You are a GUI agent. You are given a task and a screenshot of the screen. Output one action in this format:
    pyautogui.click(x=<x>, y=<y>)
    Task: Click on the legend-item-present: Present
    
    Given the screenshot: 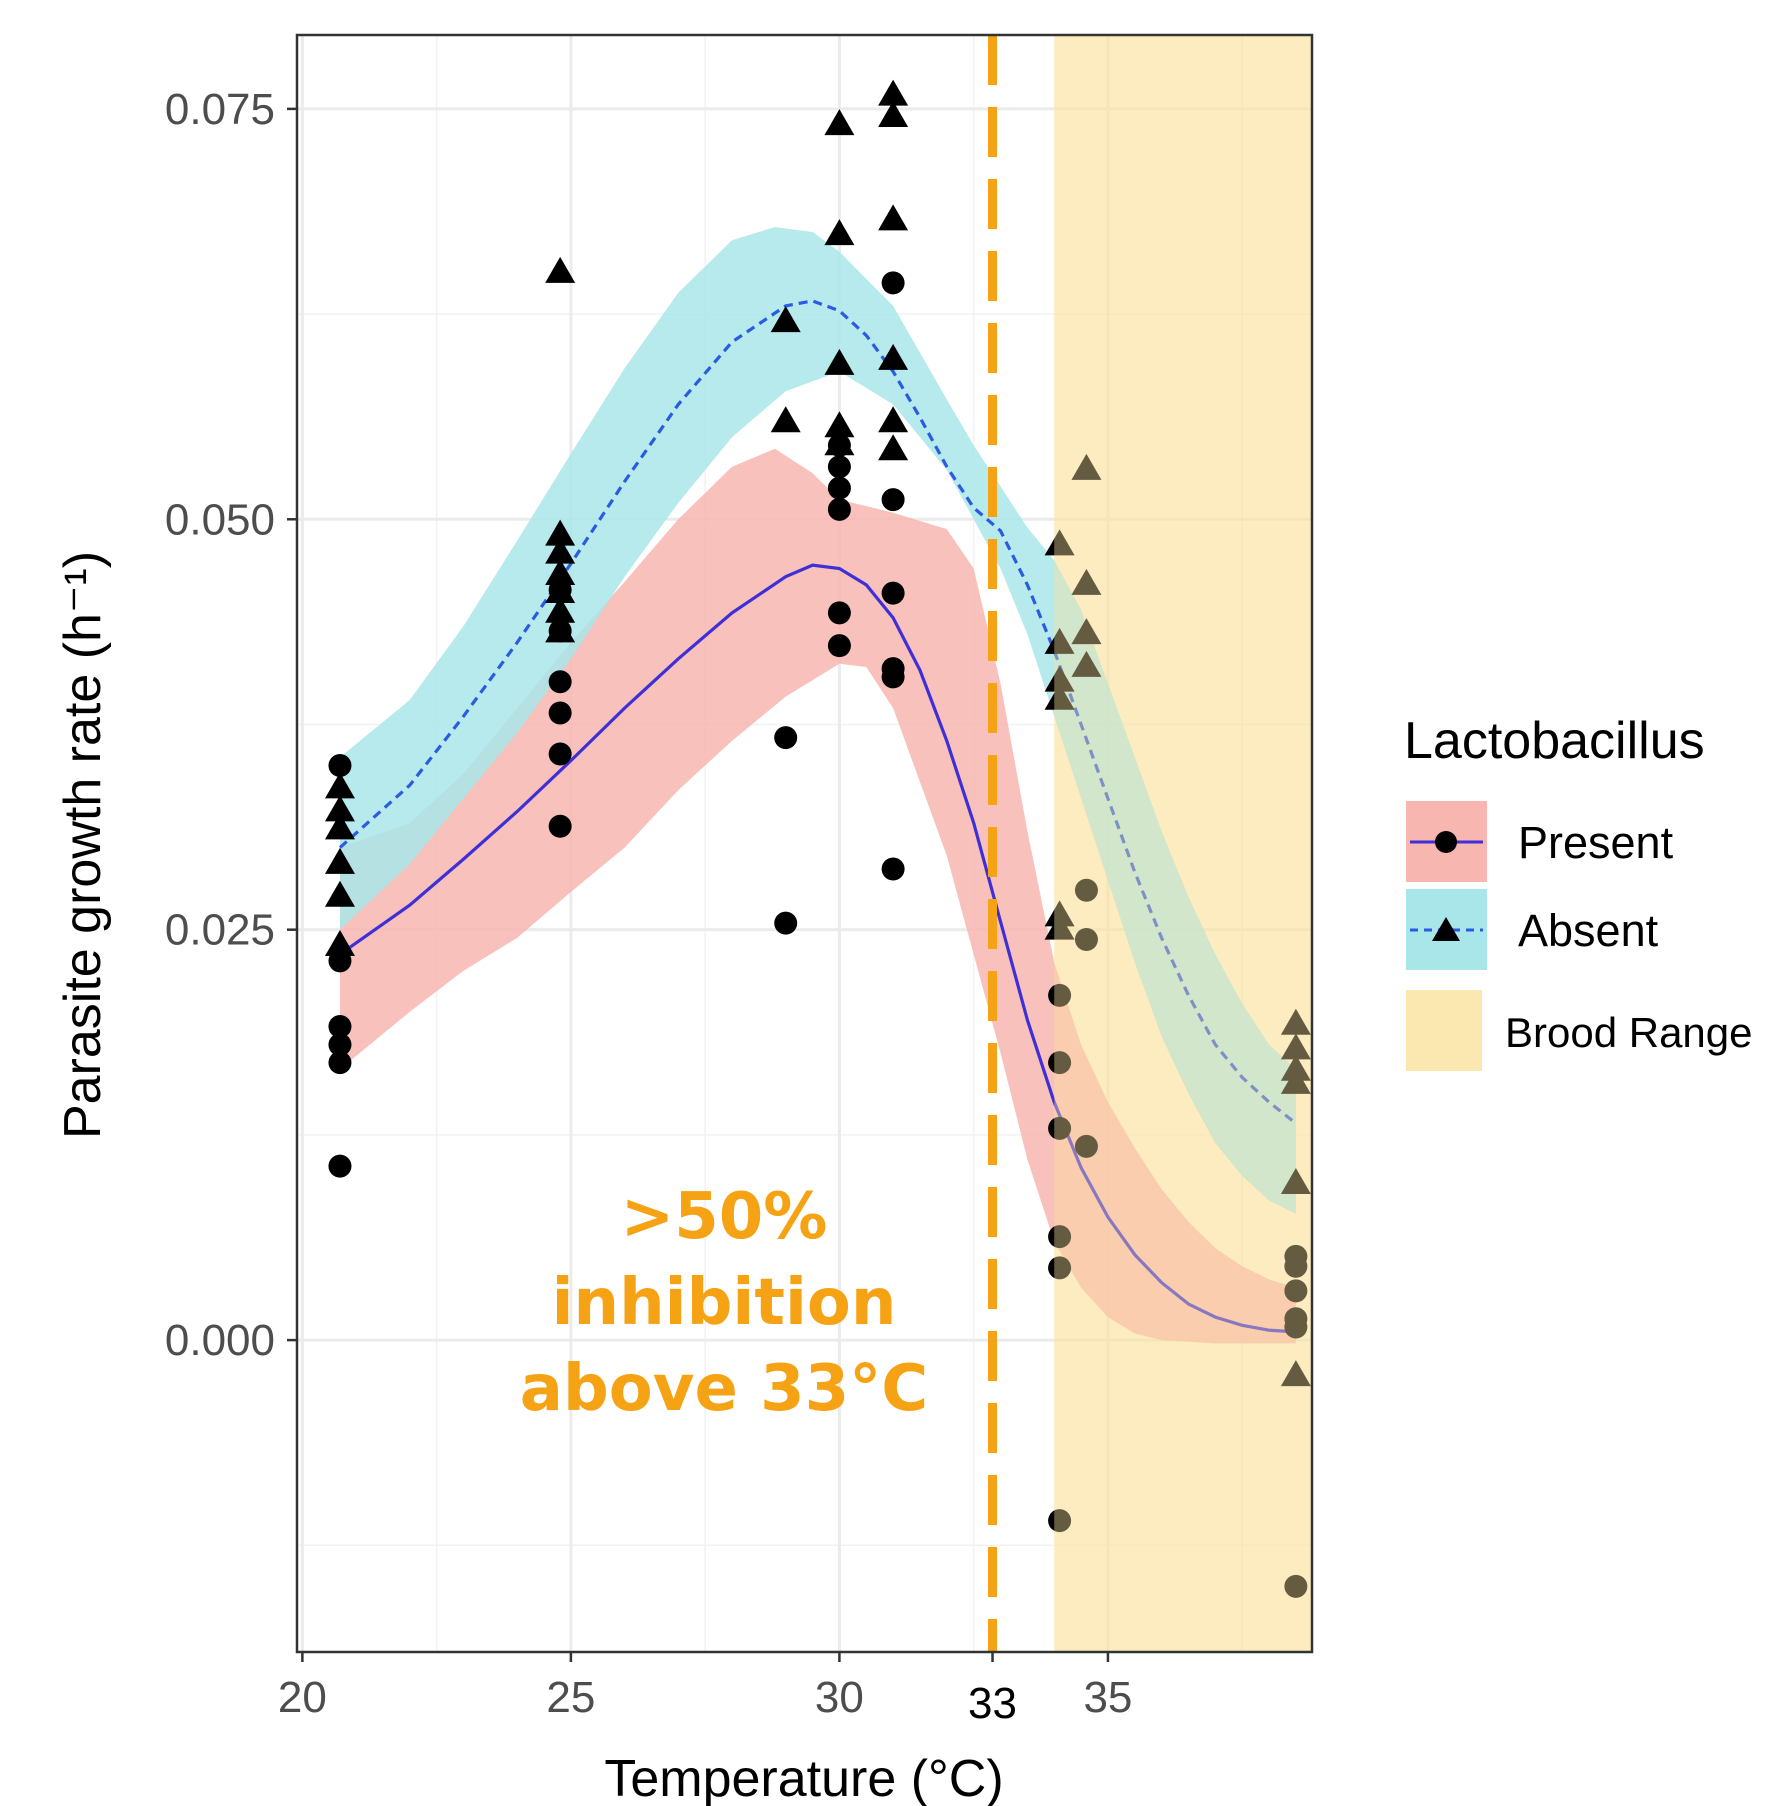 What is the action you would take?
    pyautogui.click(x=1540, y=841)
    